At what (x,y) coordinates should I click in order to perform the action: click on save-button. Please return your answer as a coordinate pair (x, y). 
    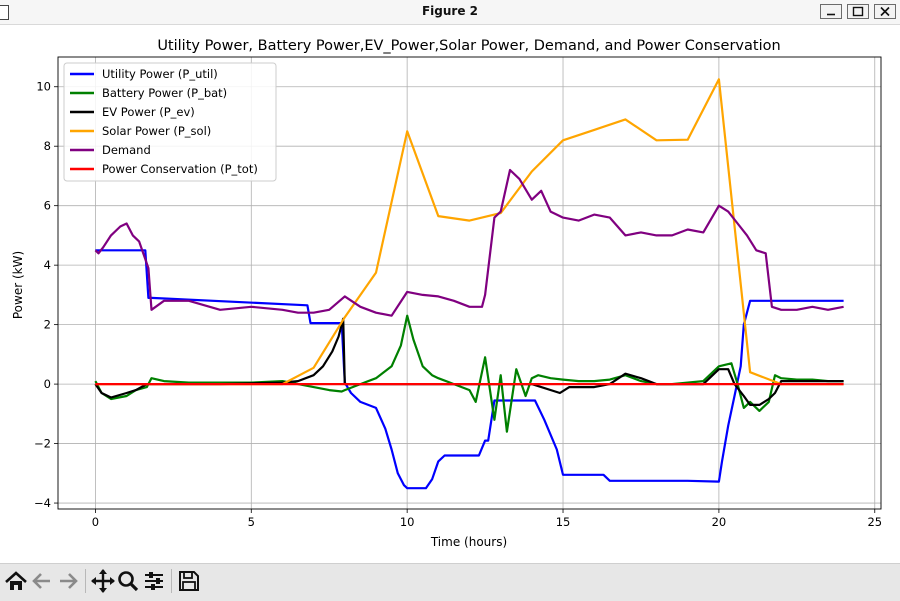
    Looking at the image, I should click on (189, 581).